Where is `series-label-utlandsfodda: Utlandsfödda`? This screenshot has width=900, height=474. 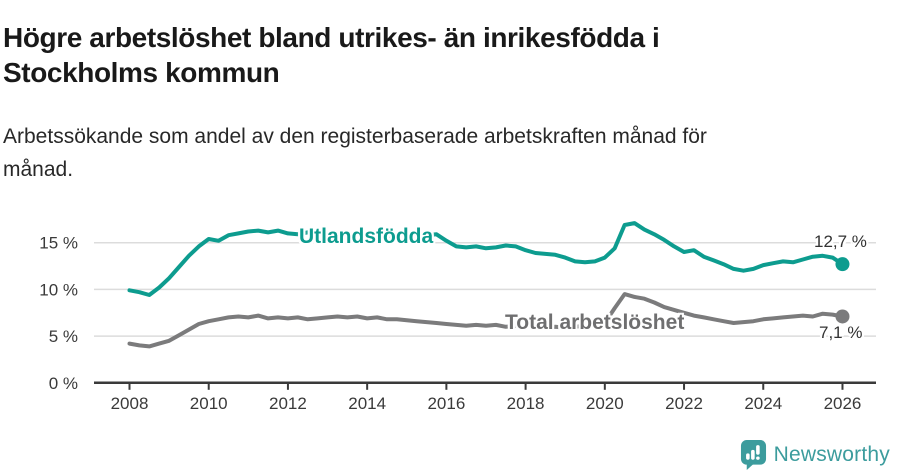
series-label-utlandsfodda: Utlandsfödda is located at coordinates (366, 236).